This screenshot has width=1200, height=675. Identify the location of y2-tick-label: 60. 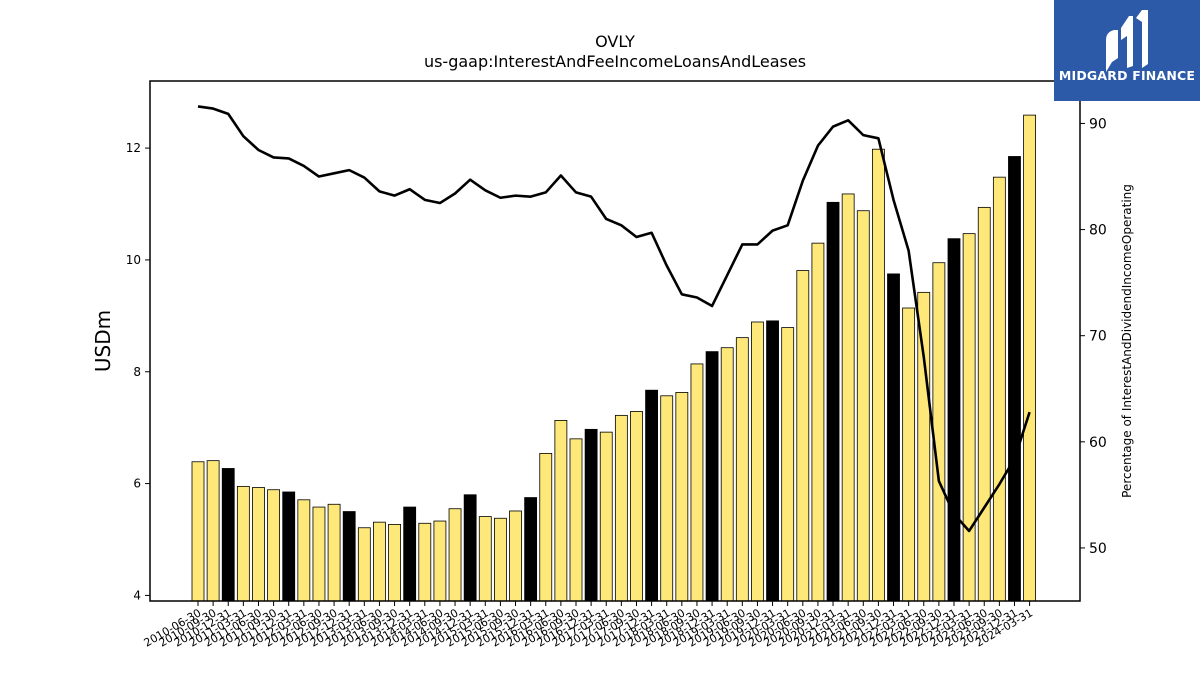
(1098, 443).